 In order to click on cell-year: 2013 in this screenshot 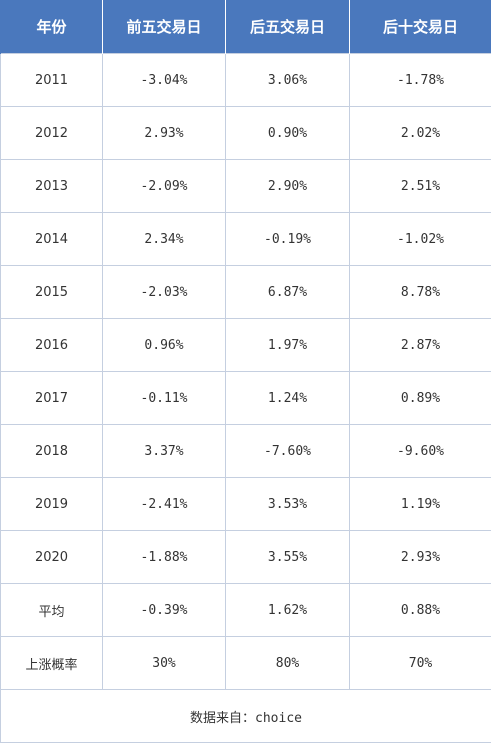, I will do `click(51, 186)`.